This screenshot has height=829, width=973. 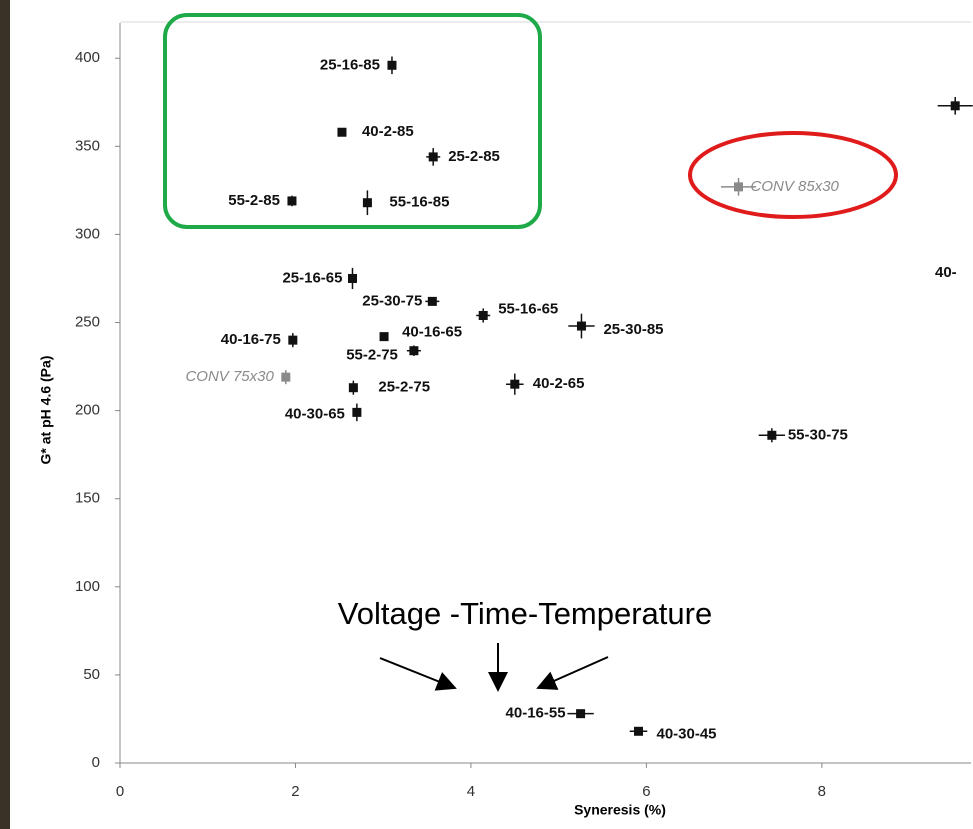 I want to click on y-tick-label: 200, so click(x=87, y=410).